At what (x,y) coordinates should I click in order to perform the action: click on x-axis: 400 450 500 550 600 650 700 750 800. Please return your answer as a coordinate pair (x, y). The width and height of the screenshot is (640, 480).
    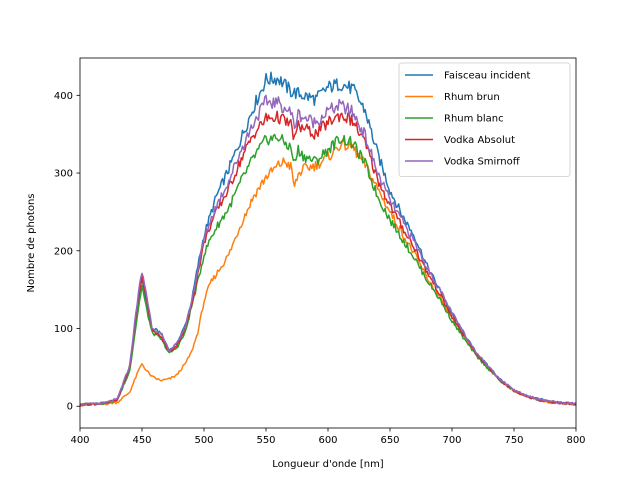
    Looking at the image, I should click on (328, 437).